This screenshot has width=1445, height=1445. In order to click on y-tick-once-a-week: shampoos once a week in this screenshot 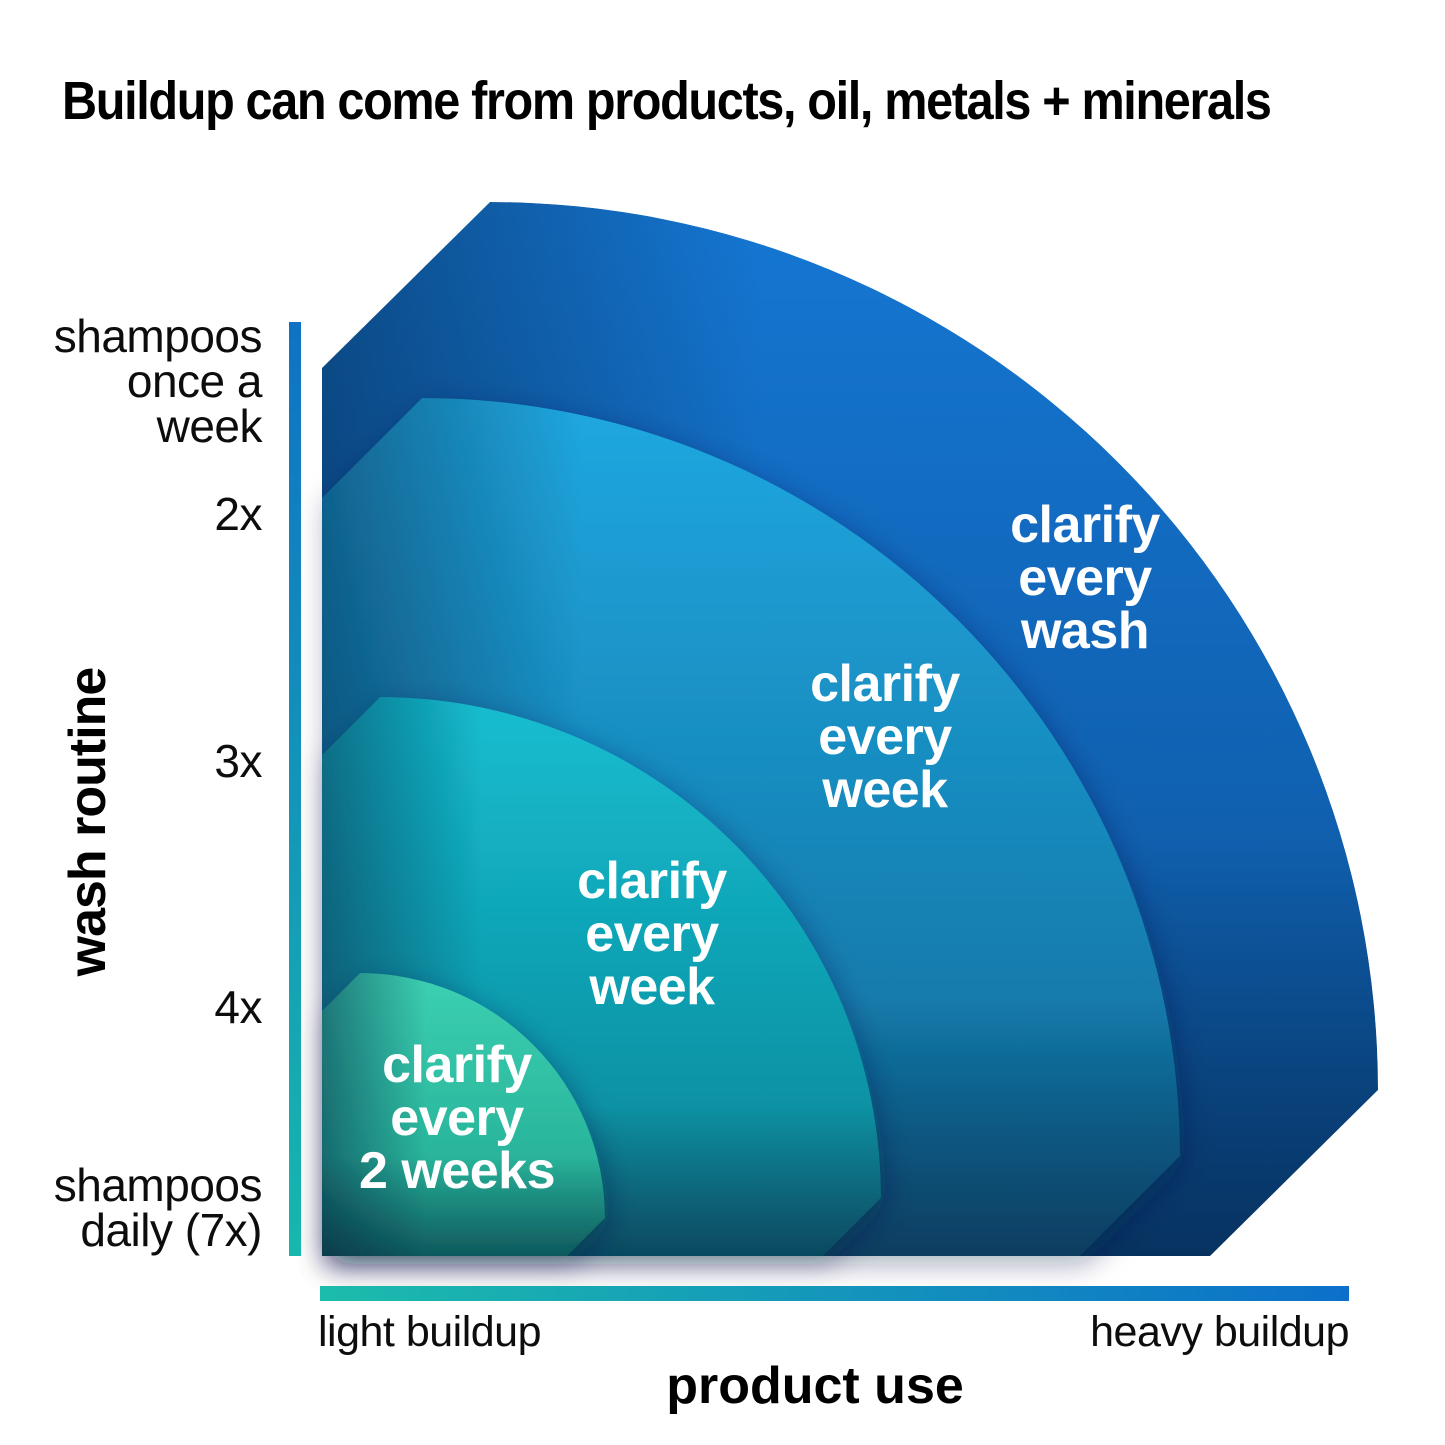, I will do `click(151, 381)`.